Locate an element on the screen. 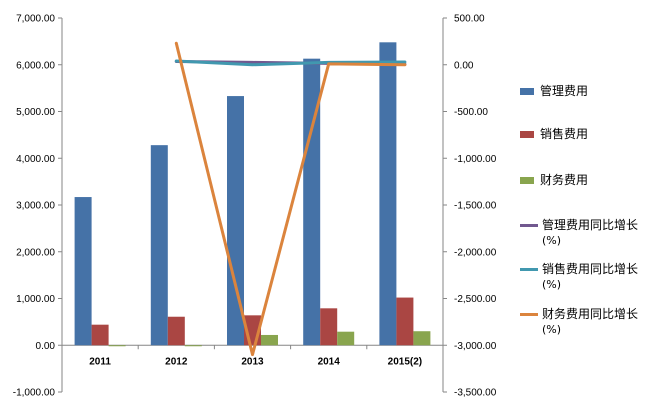 The height and width of the screenshot is (415, 656). legend-item: 销售费用 is located at coordinates (587, 134).